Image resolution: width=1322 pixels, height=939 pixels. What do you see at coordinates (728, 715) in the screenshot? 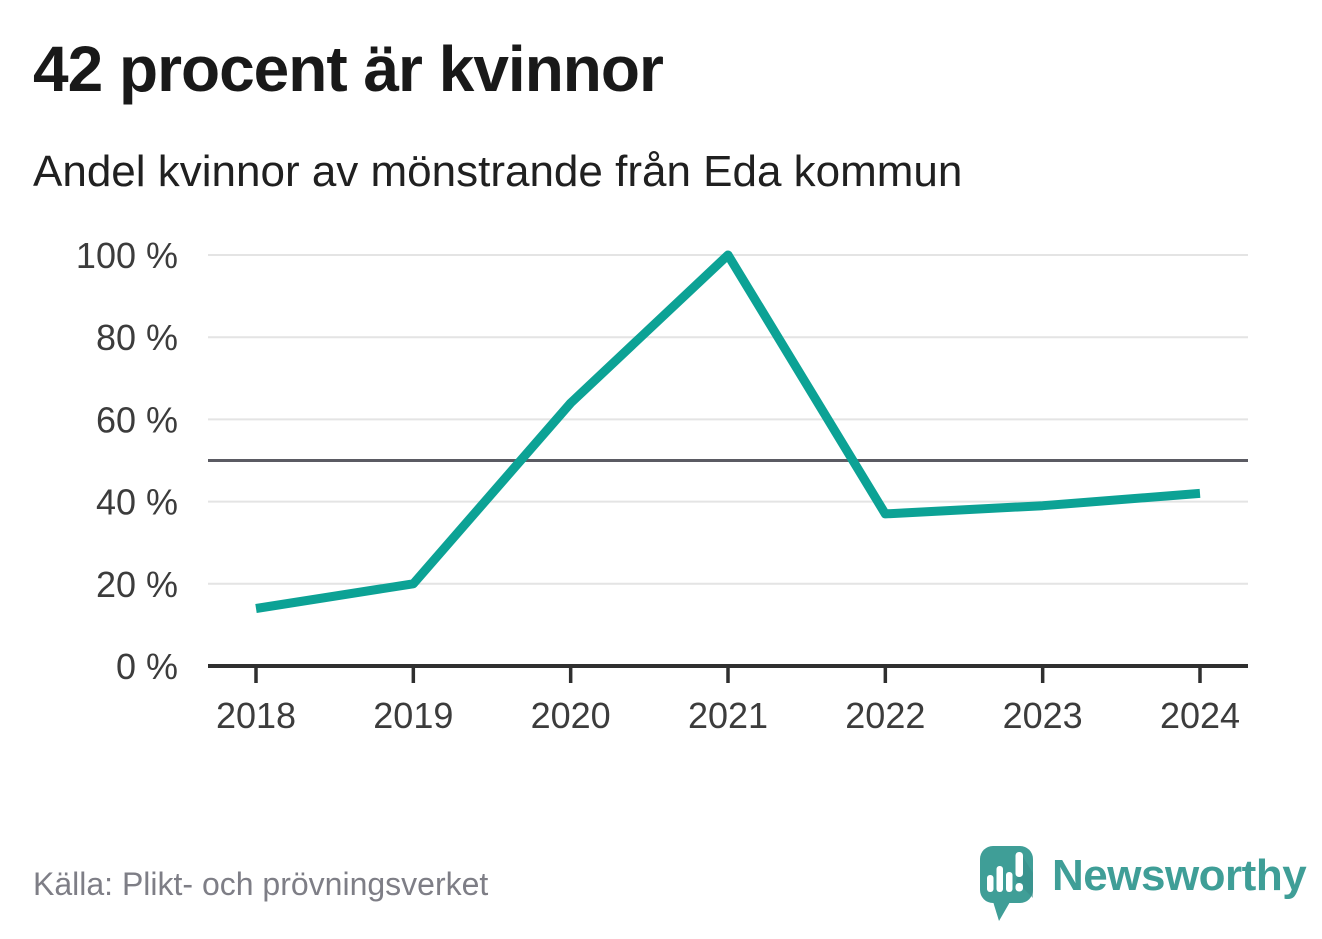
I see `x-tick-label: 2021` at bounding box center [728, 715].